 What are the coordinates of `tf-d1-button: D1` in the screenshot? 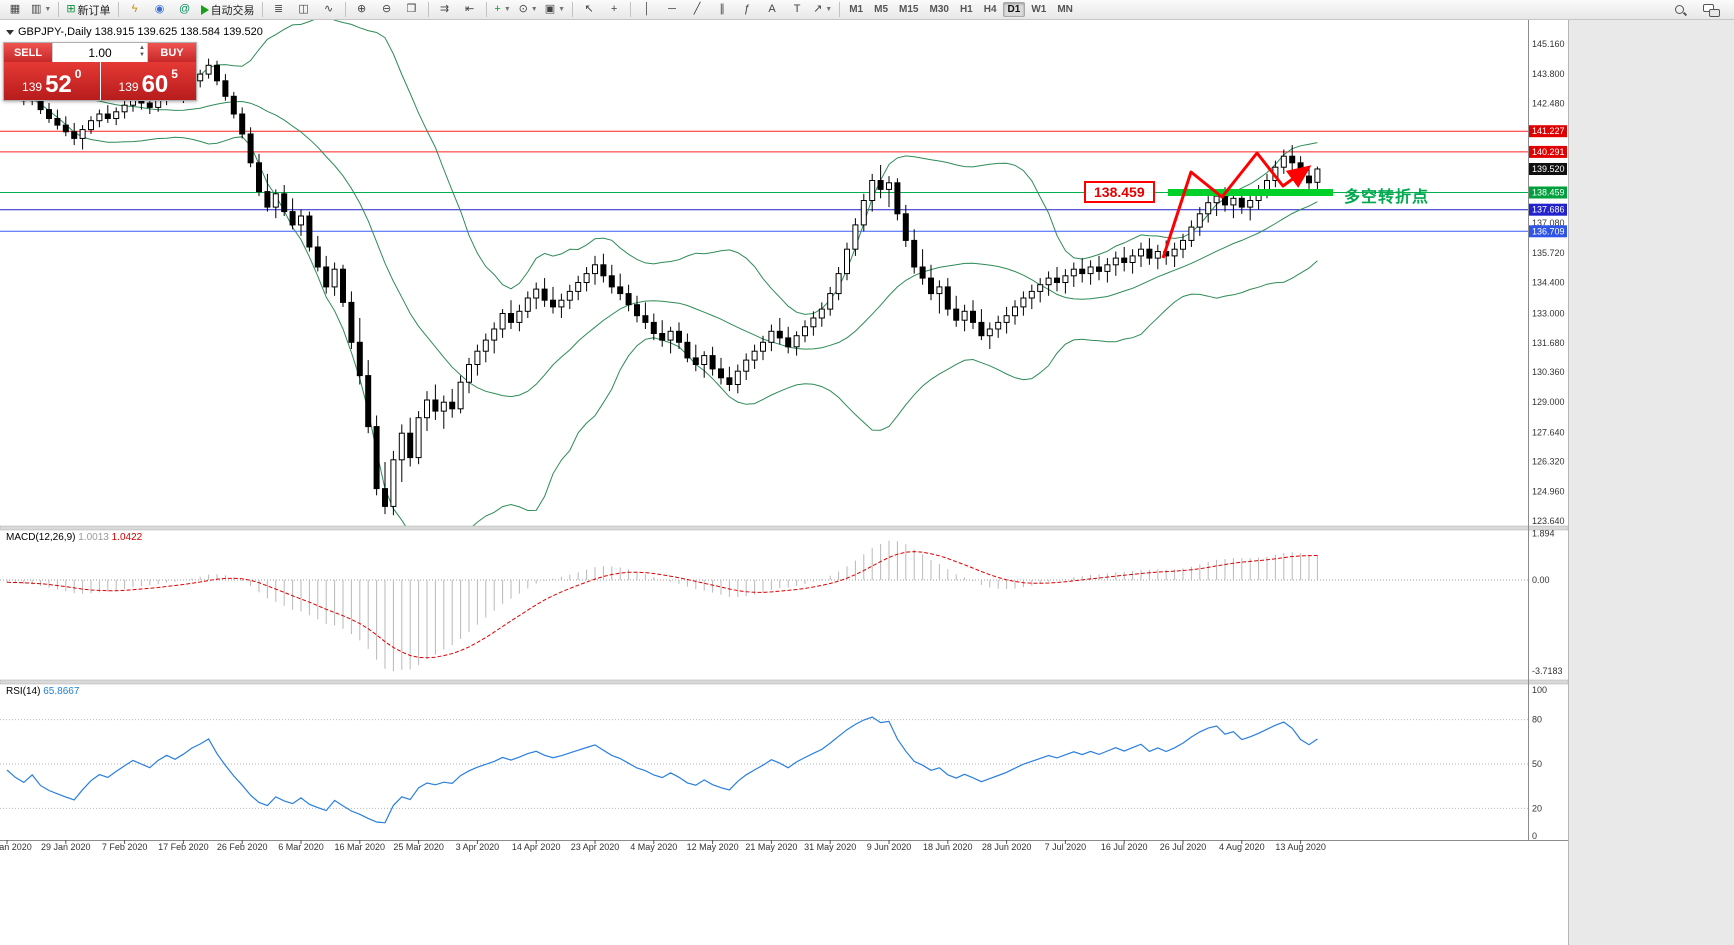 It's located at (1014, 9).